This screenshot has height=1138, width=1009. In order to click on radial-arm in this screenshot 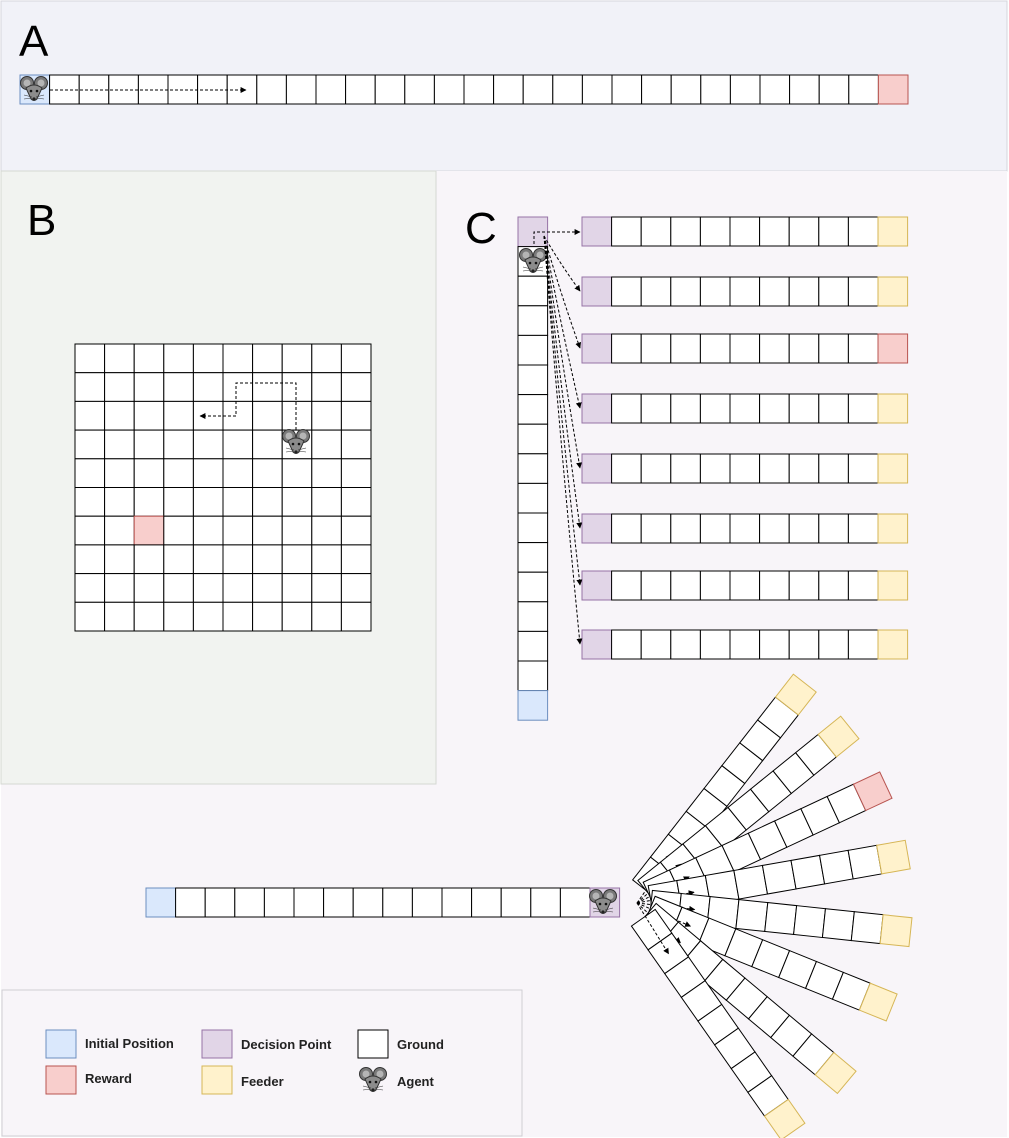, I will do `click(718, 1023)`.